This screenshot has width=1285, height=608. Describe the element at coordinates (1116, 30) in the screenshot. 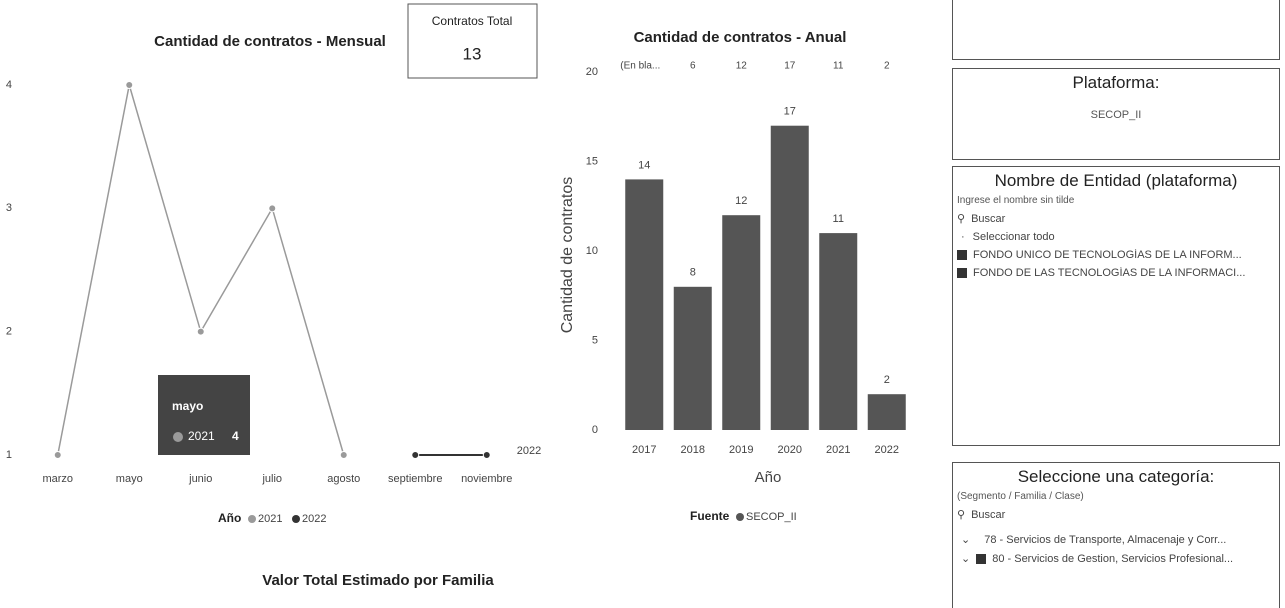

I see `empty-slicer` at that location.